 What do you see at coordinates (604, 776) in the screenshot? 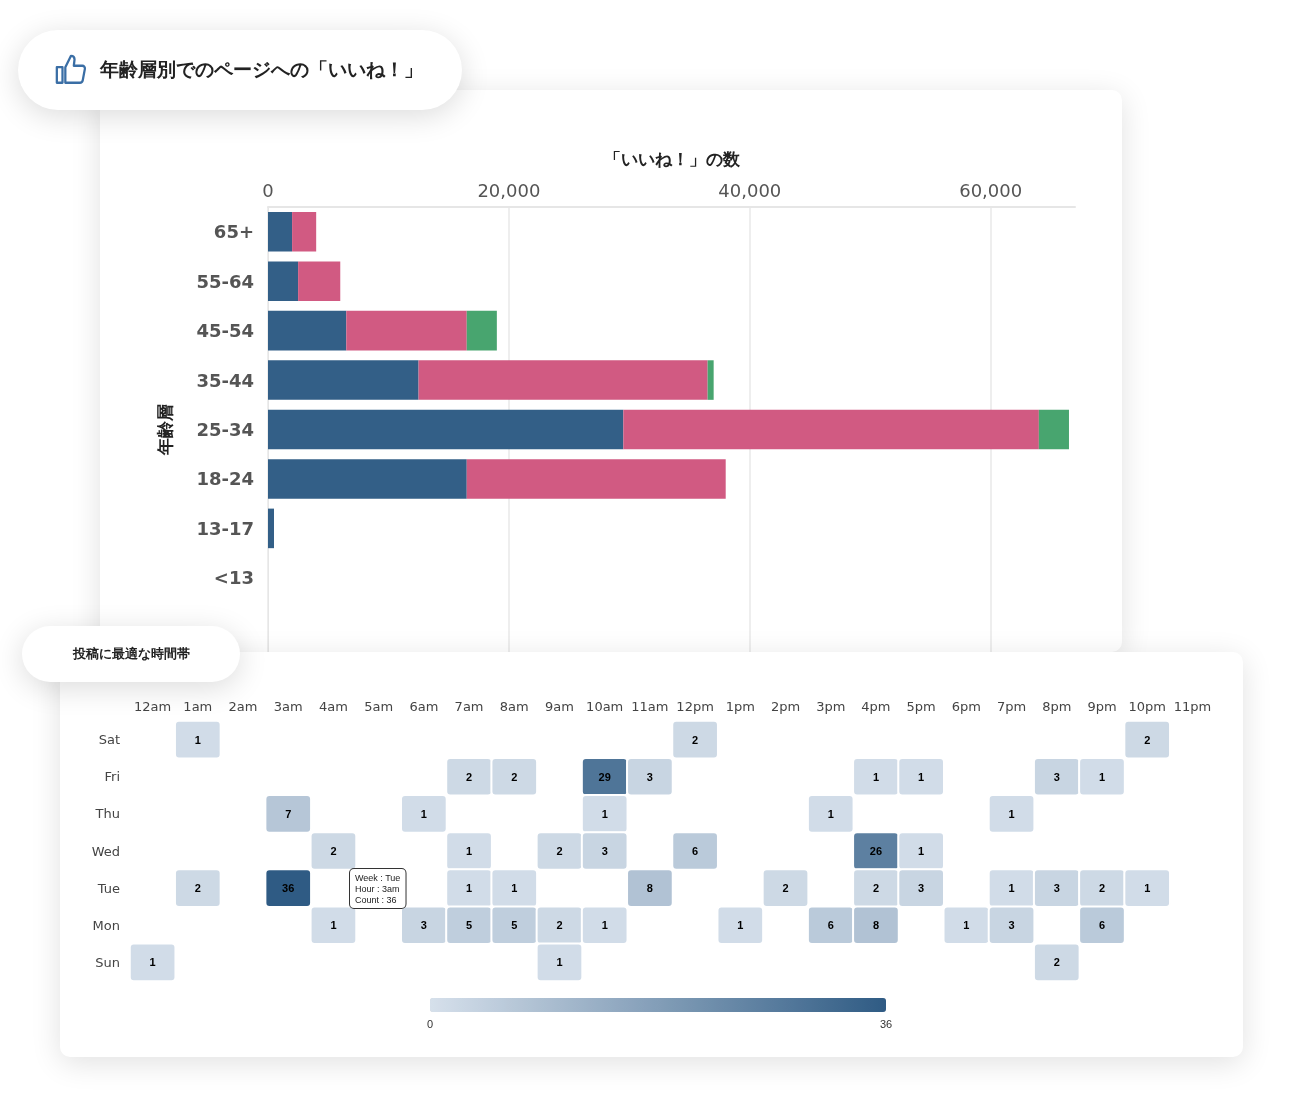
I see `data-label: 29` at bounding box center [604, 776].